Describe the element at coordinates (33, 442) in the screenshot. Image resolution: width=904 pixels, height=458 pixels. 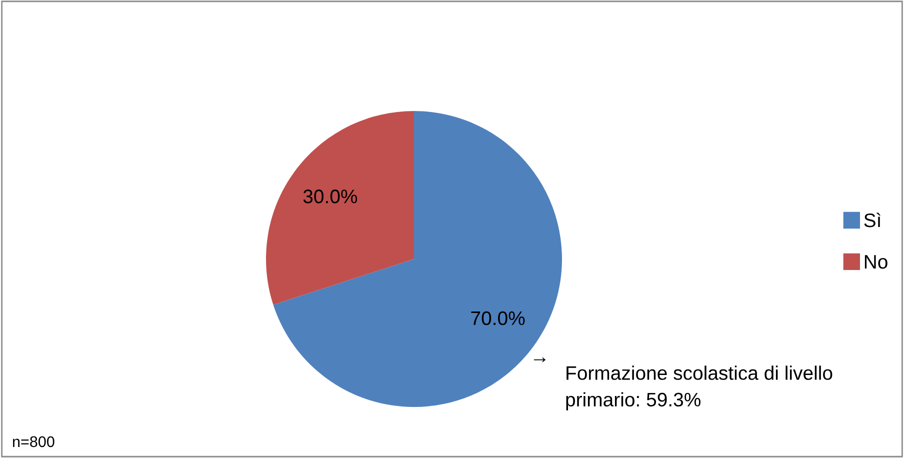
I see `text: n=800` at that location.